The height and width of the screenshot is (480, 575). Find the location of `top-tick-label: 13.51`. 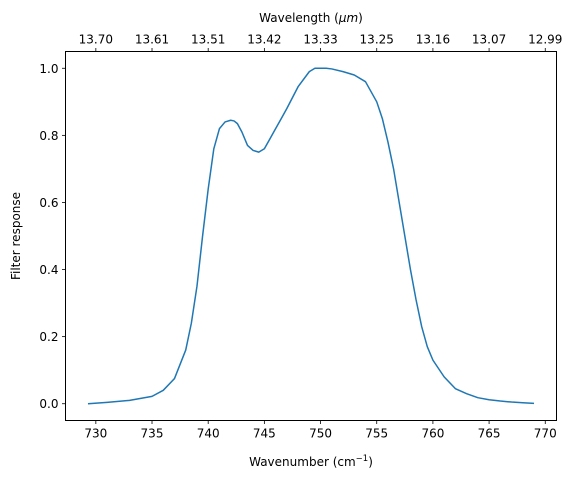

top-tick-label: 13.51 is located at coordinates (208, 40).